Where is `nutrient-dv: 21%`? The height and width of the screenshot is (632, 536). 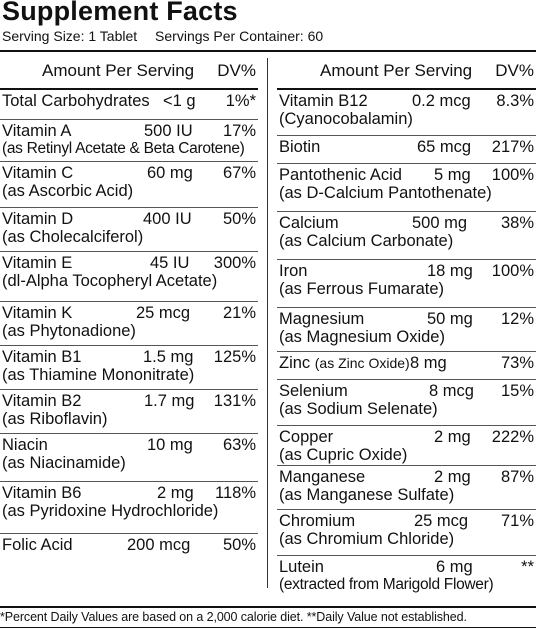 nutrient-dv: 21% is located at coordinates (239, 313).